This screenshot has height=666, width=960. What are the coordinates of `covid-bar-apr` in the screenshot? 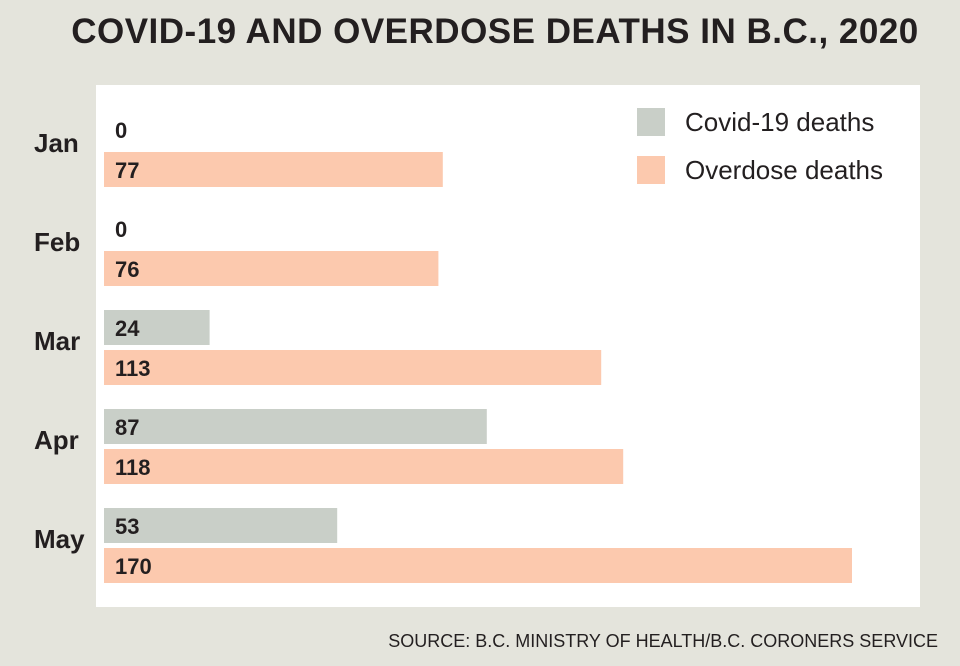 It's located at (295, 426).